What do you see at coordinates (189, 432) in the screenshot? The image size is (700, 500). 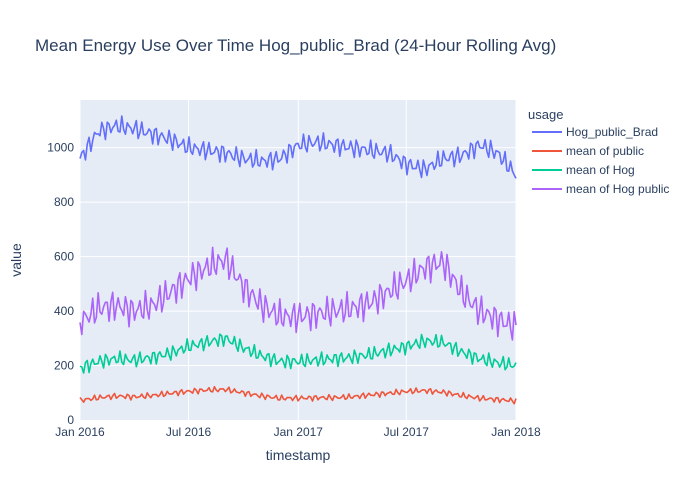 I see `x-tick-label: Jul 2016` at bounding box center [189, 432].